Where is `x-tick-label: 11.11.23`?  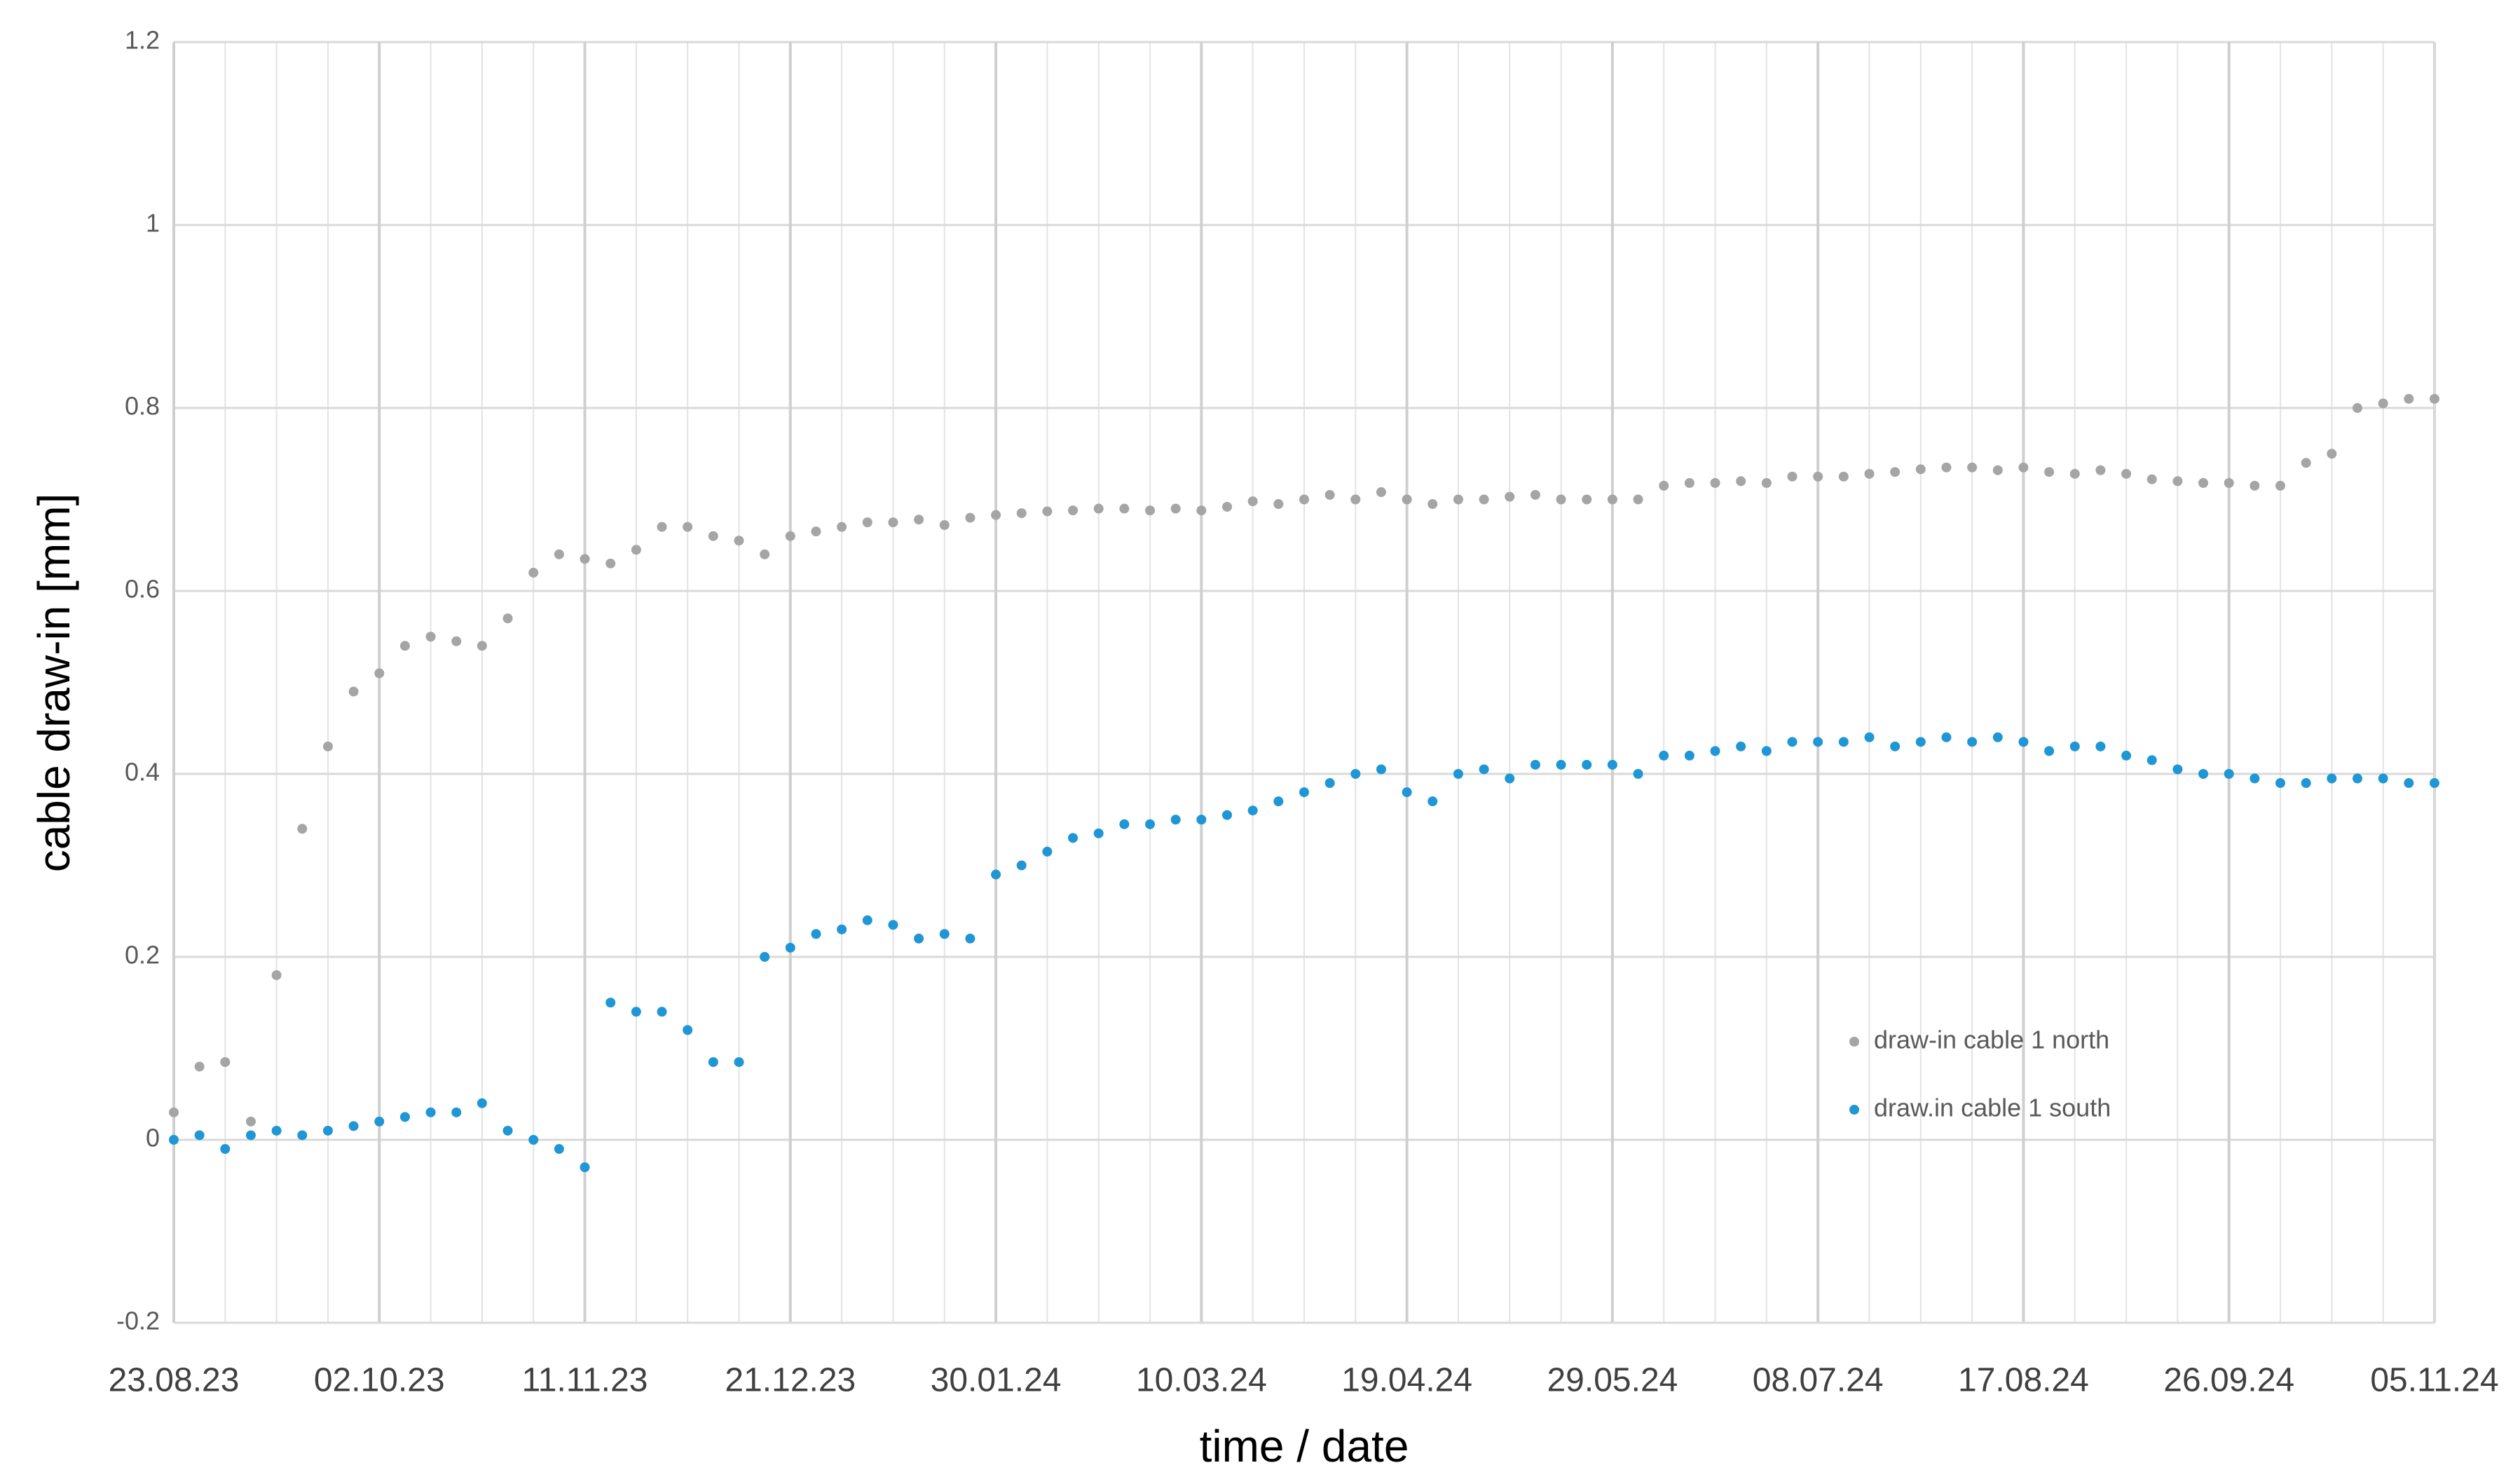 x-tick-label: 11.11.23 is located at coordinates (585, 1380).